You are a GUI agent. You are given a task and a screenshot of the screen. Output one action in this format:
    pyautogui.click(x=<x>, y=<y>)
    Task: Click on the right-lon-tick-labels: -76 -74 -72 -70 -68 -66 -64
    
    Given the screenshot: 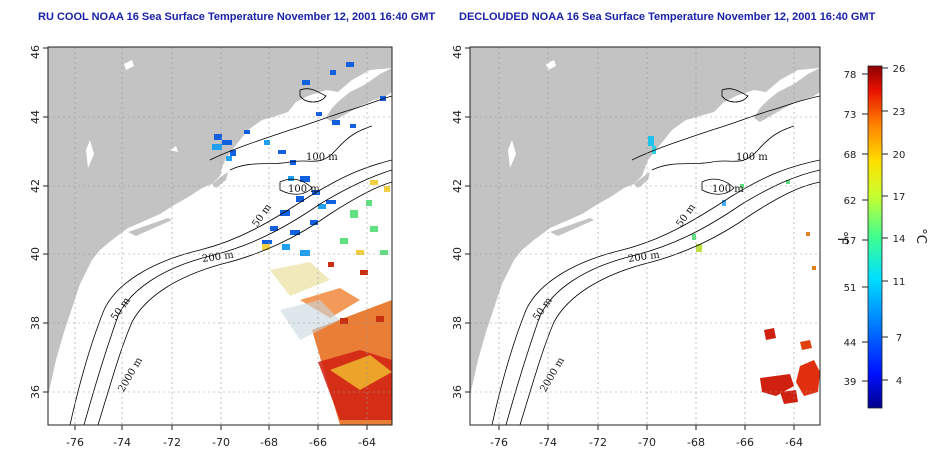 What is the action you would take?
    pyautogui.click(x=646, y=442)
    